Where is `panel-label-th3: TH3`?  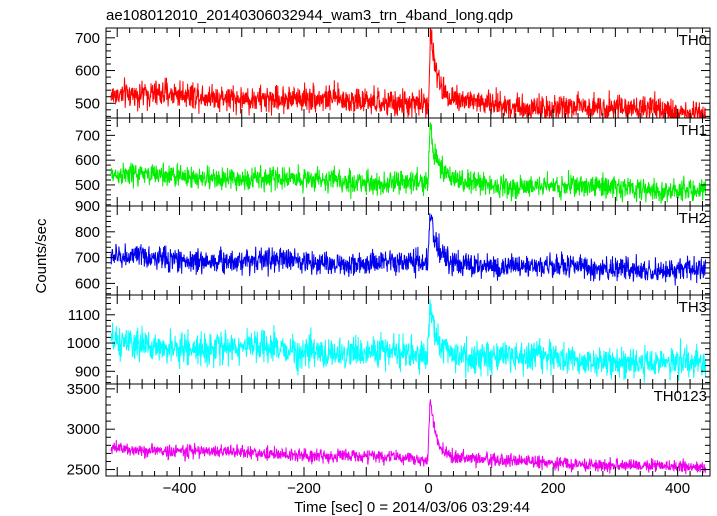 panel-label-th3: TH3 is located at coordinates (693, 307).